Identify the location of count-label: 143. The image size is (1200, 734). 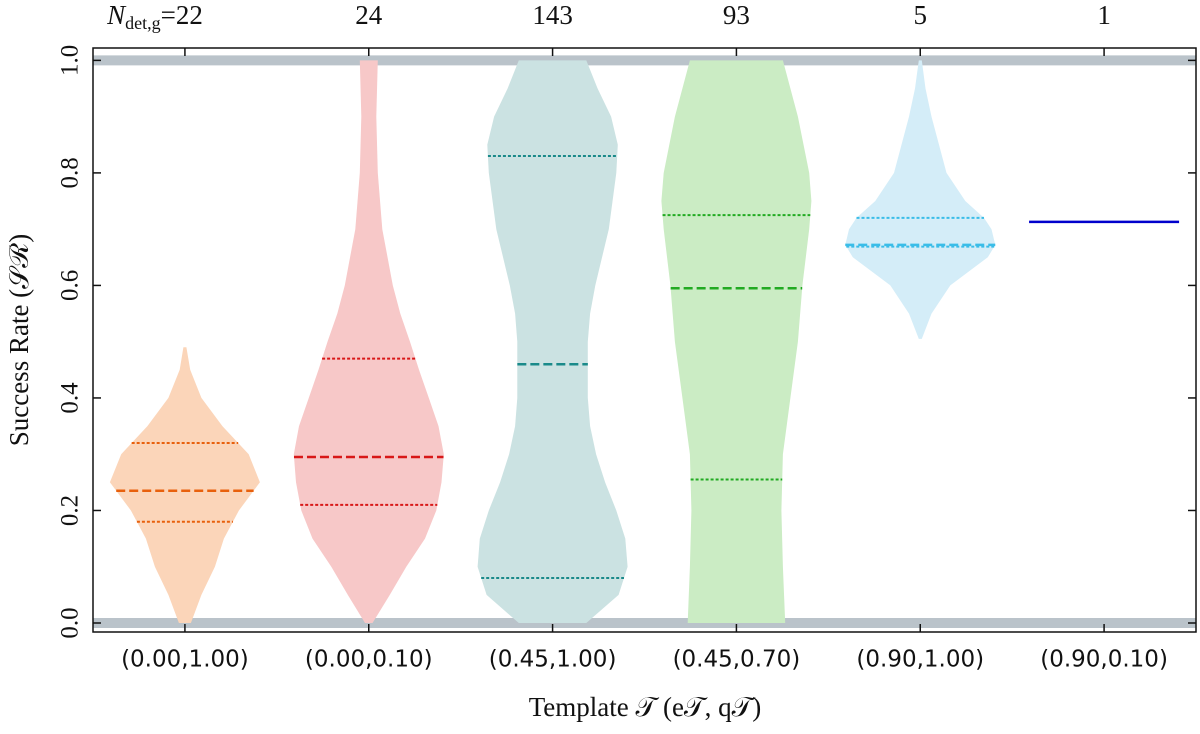
(552, 15).